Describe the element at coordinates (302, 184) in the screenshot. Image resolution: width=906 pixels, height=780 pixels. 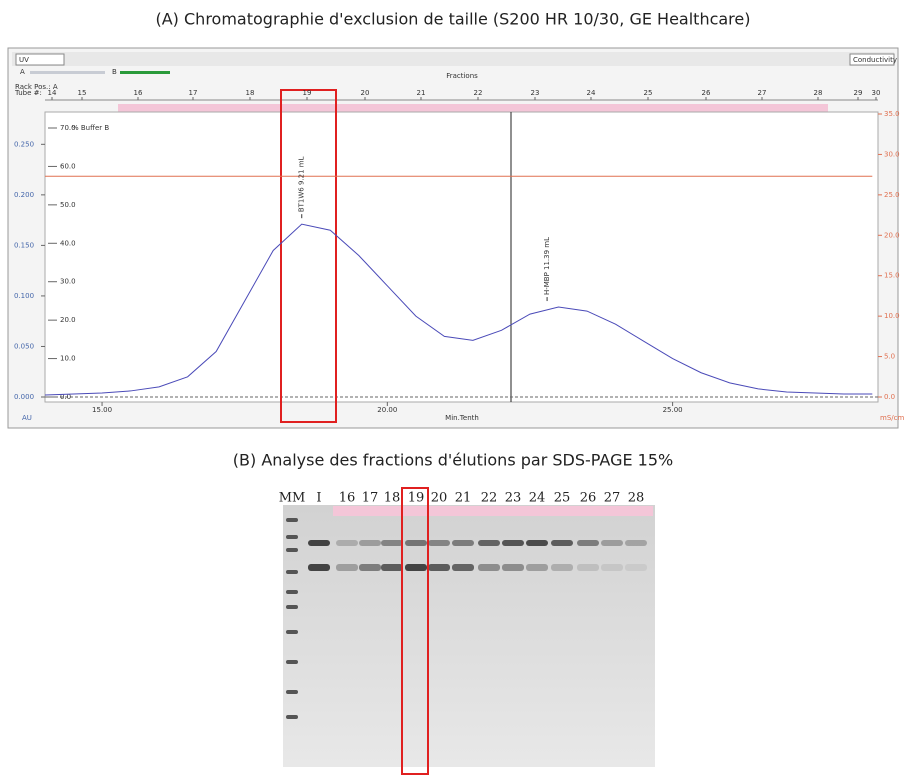
I see `annotation: BT1W6 9.21 mL` at that location.